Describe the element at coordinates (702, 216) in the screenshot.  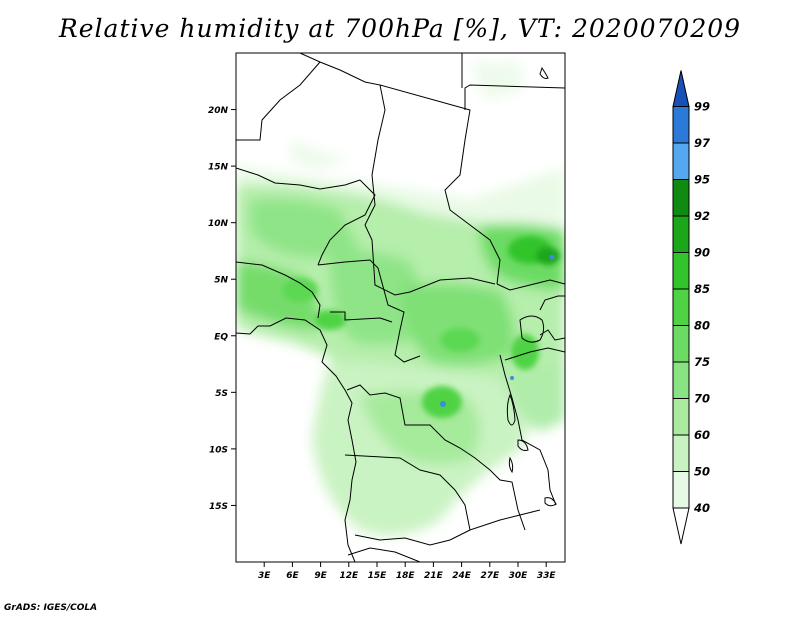
I see `colorbar-label: 92` at that location.